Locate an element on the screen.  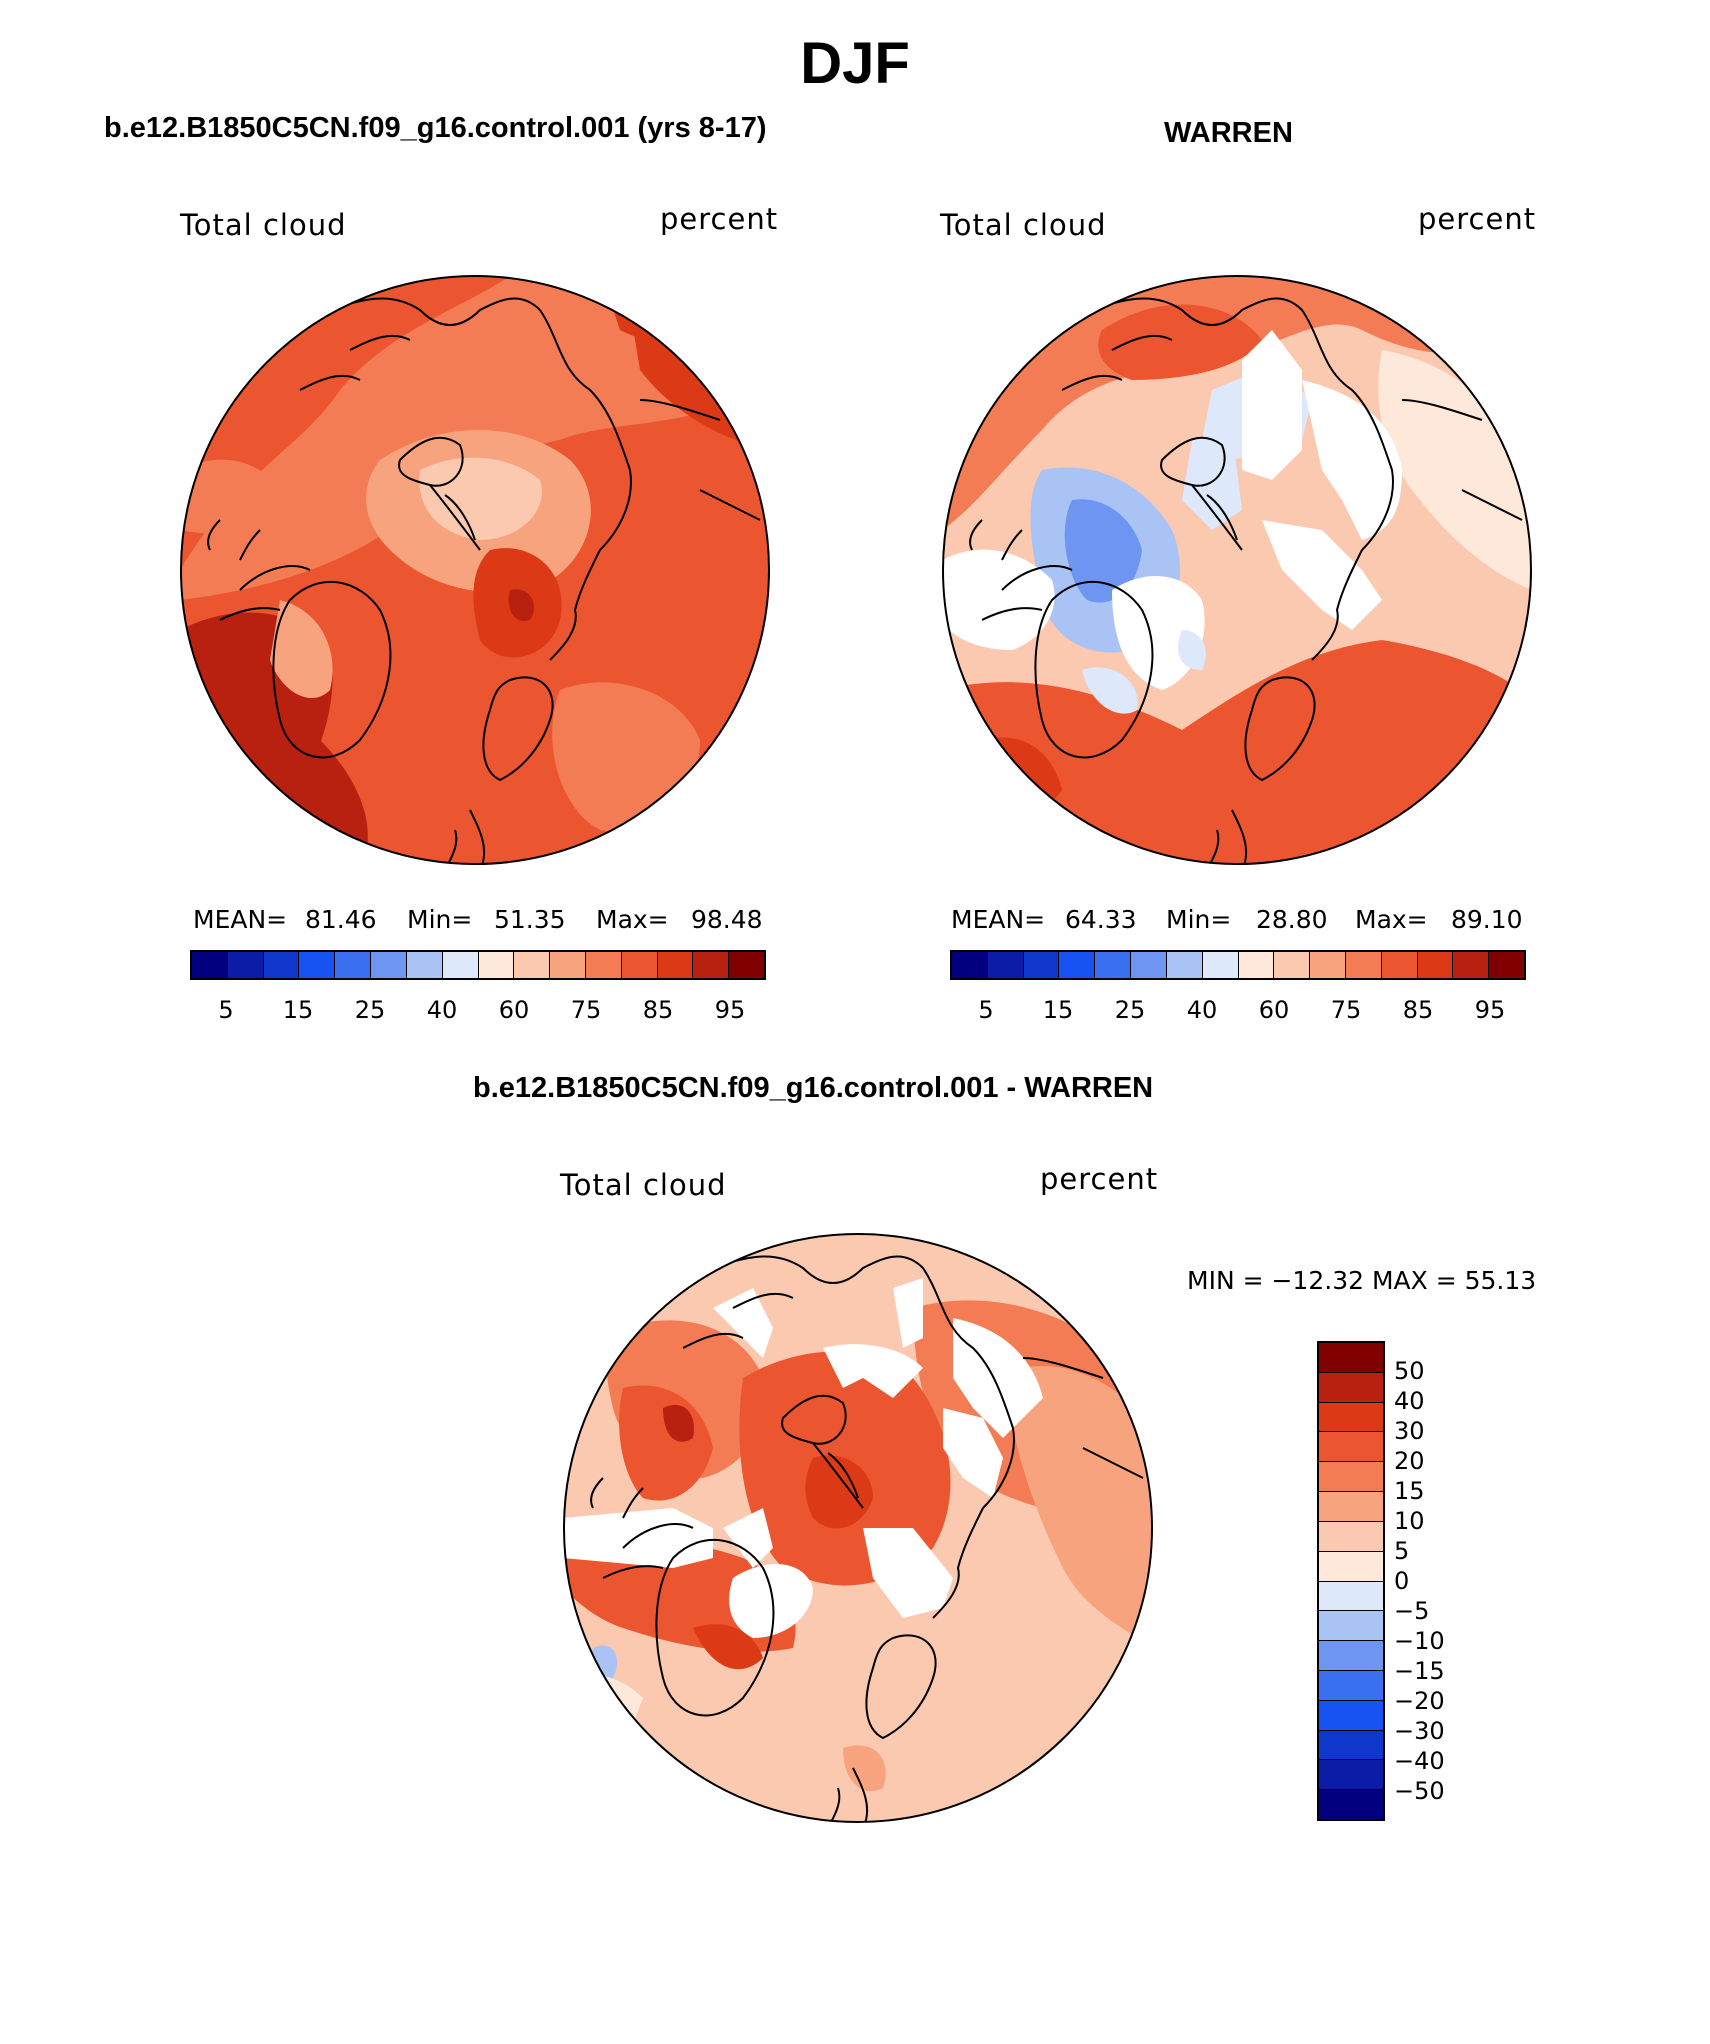
diff-polar-map is located at coordinates (858, 1528).